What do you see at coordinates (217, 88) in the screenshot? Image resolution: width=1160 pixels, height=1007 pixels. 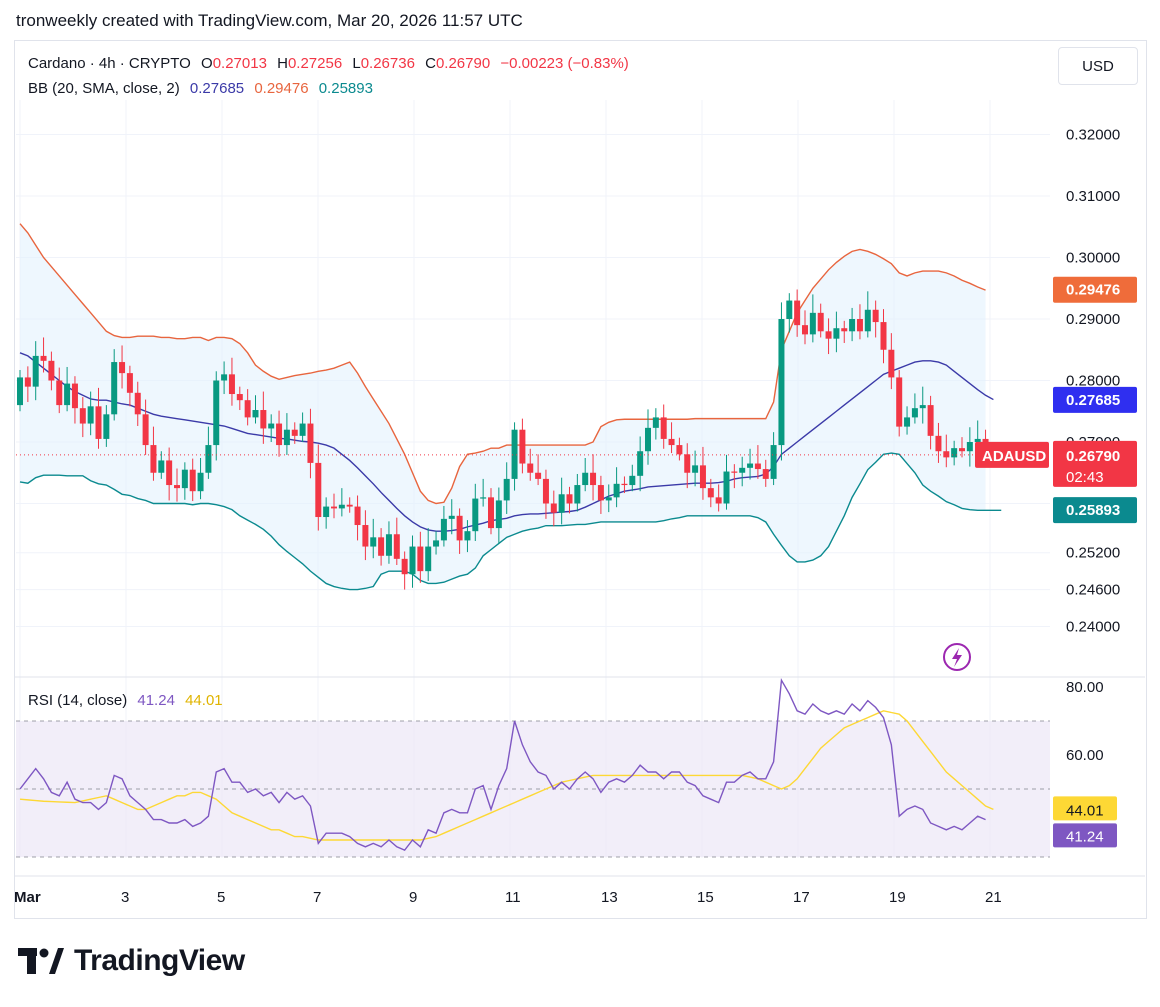 I see `bb-basis-value: 0.27685` at bounding box center [217, 88].